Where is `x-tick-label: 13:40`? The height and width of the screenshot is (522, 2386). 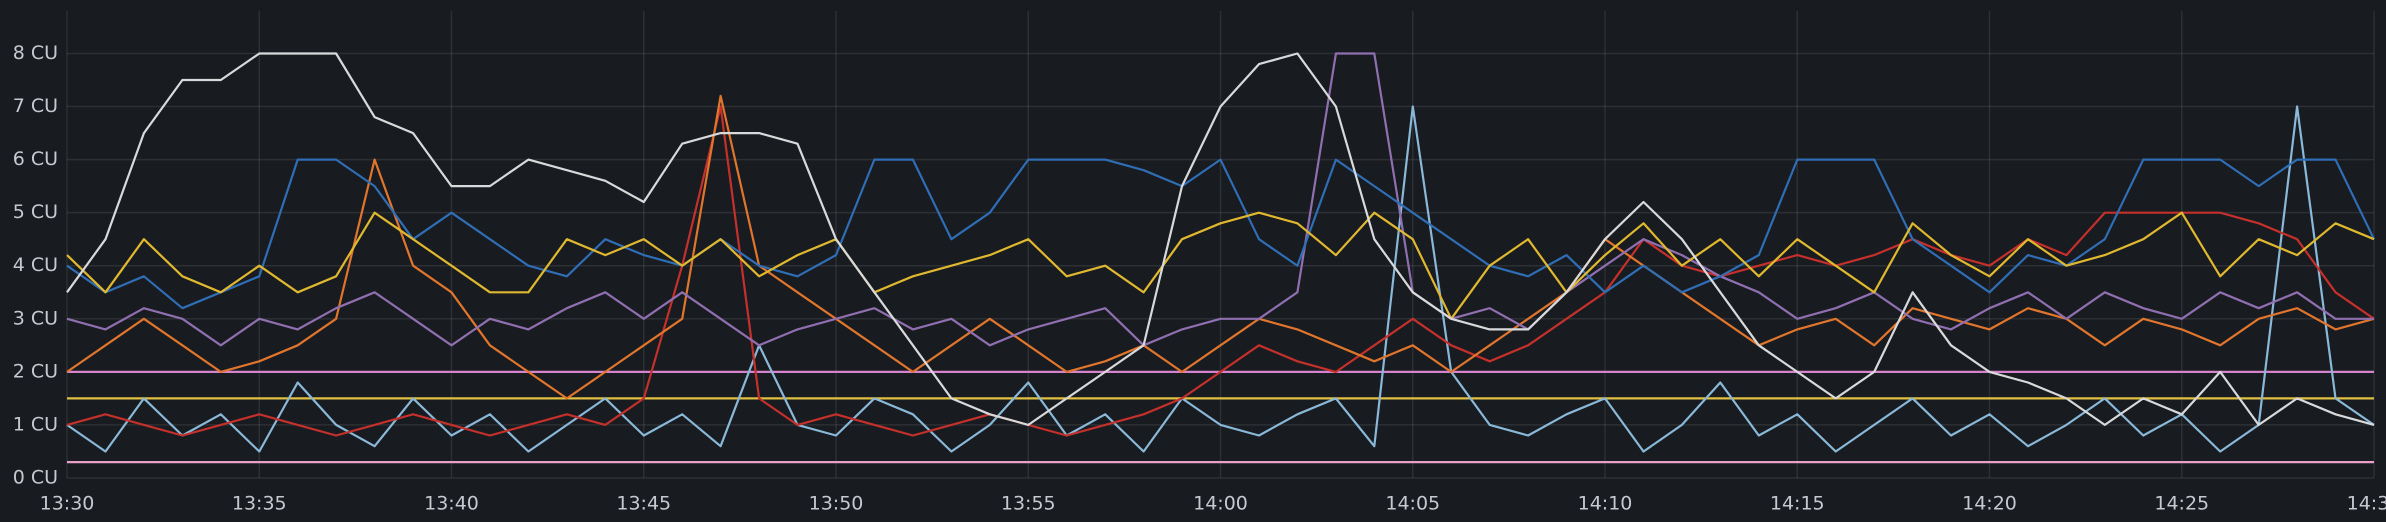 x-tick-label: 13:40 is located at coordinates (451, 504).